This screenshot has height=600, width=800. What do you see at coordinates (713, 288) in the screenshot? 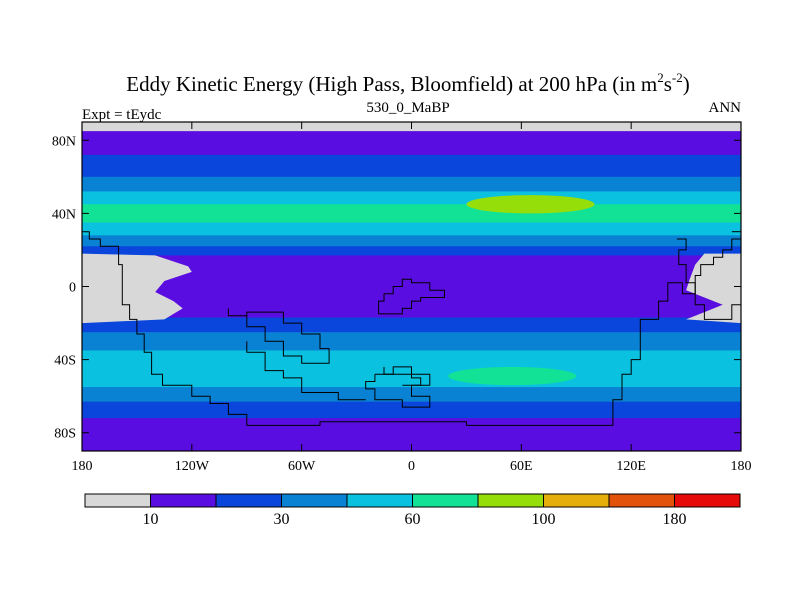
I see `low-value-region-indonesia-east` at bounding box center [713, 288].